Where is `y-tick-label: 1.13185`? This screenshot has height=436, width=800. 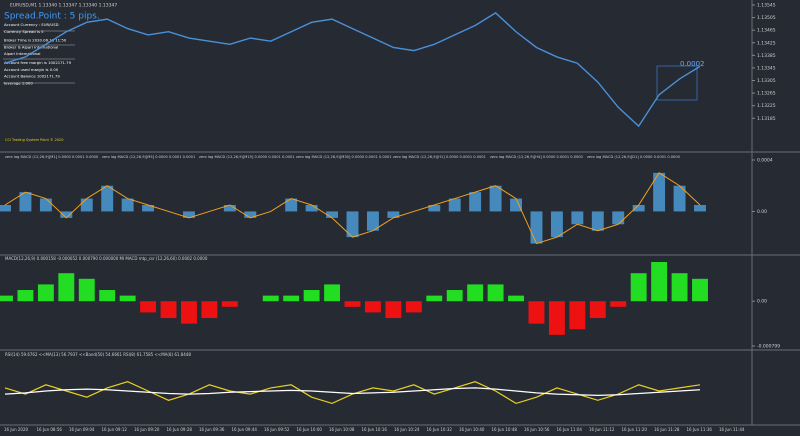 y-tick-label: 1.13185 is located at coordinates (766, 119).